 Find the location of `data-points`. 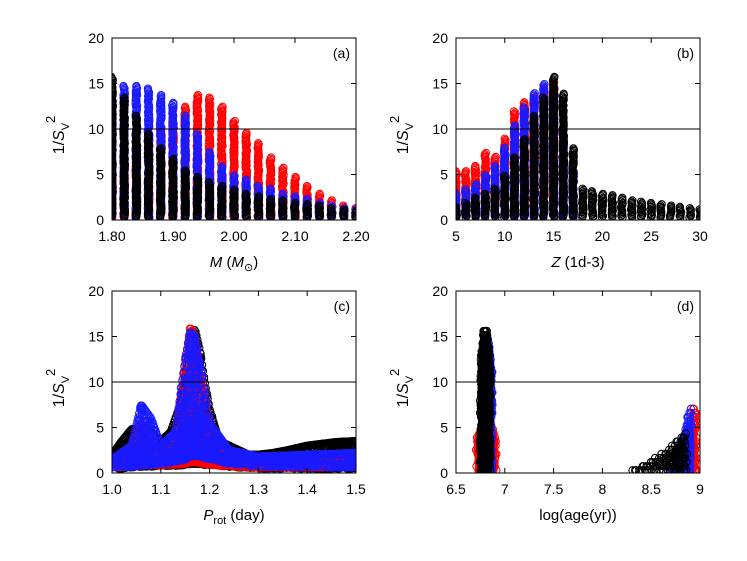

data-points is located at coordinates (578, 146).